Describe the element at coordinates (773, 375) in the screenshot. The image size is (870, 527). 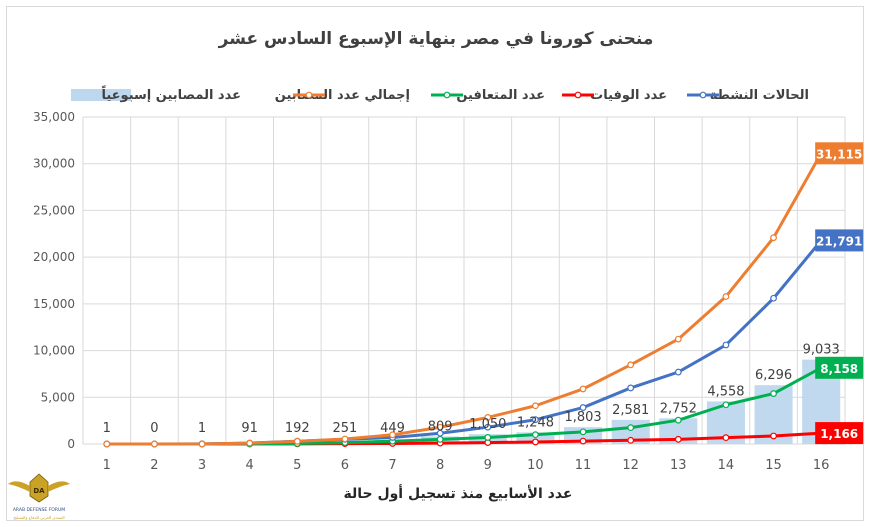
I see `weekly-bar-label: 6,296` at that location.